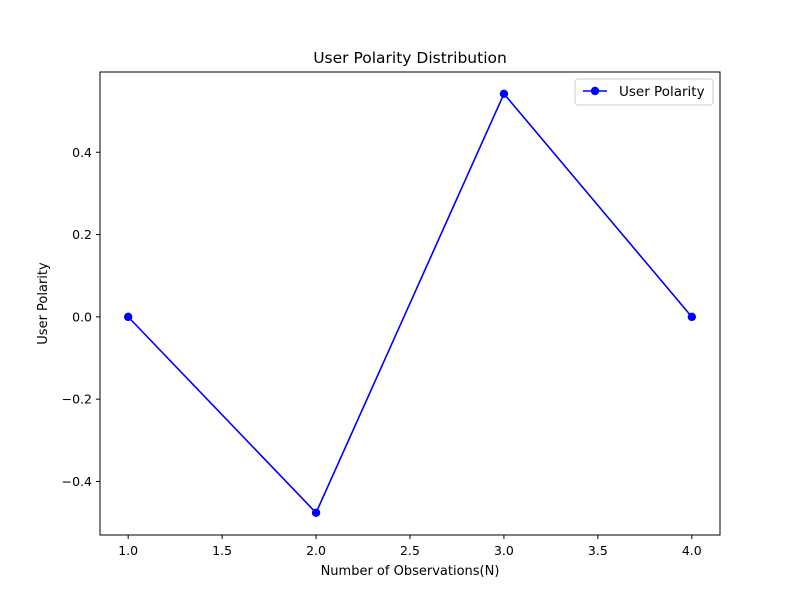 The image size is (800, 600). What do you see at coordinates (598, 550) in the screenshot?
I see `x-tick-label: 3.5` at bounding box center [598, 550].